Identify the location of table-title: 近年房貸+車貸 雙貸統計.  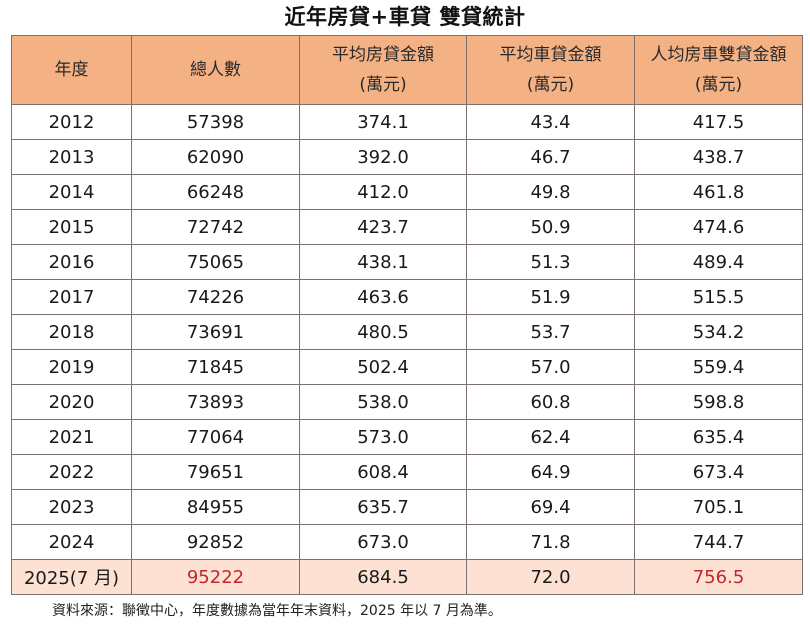
(405, 17).